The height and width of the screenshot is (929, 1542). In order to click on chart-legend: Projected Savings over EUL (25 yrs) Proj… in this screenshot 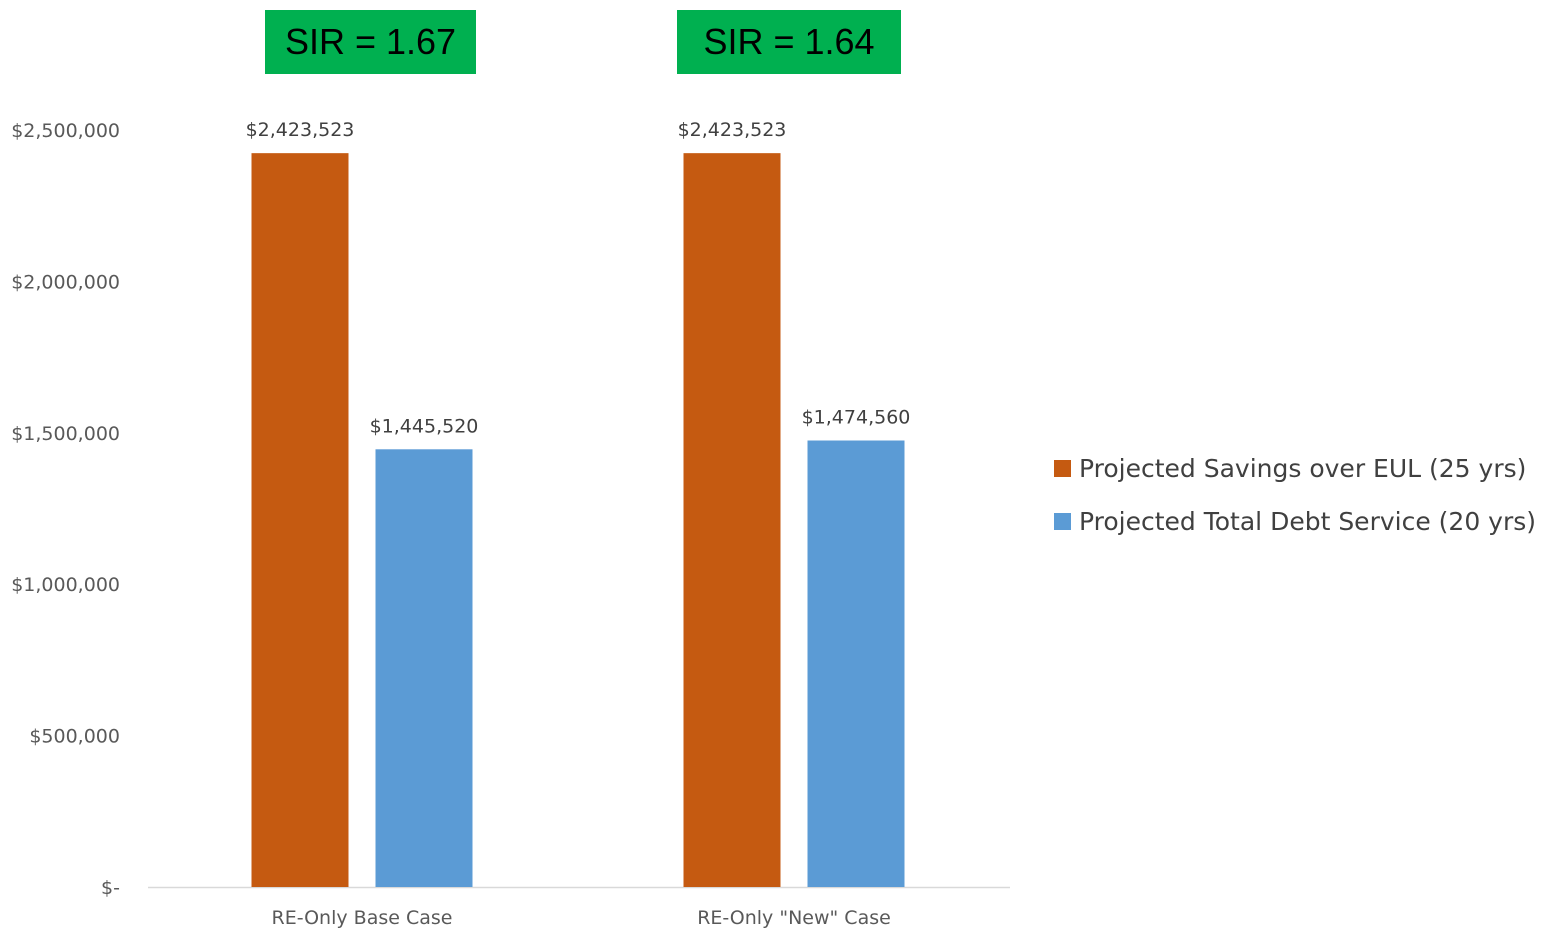, I will do `click(1295, 501)`.